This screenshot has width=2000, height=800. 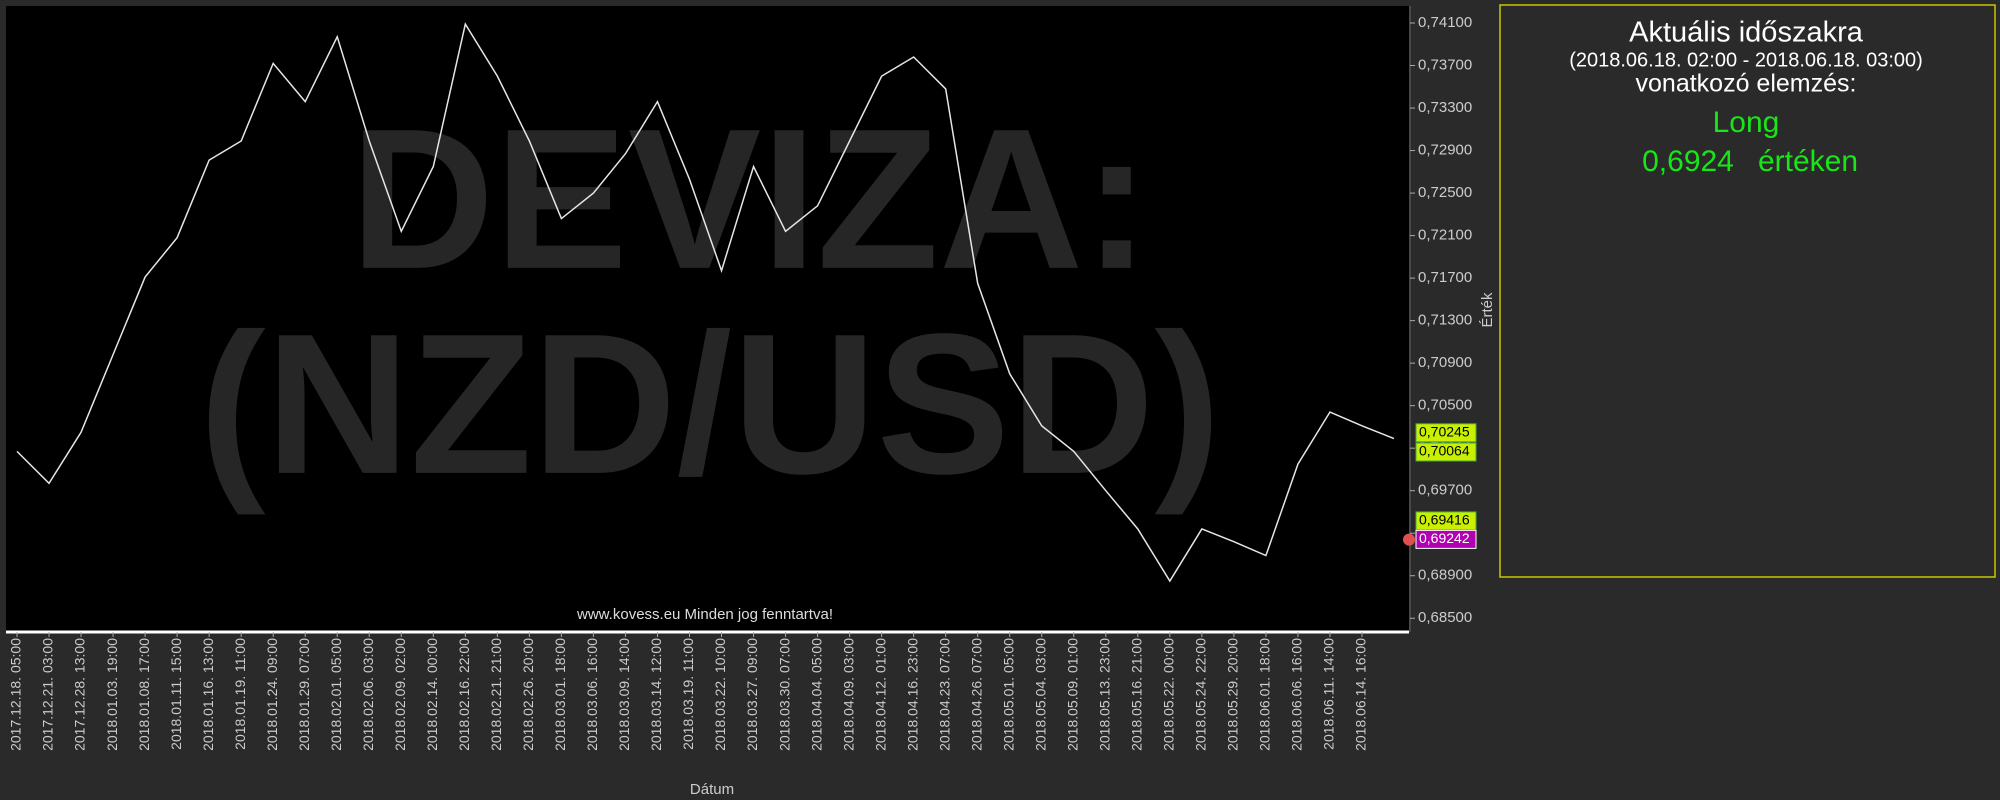 What do you see at coordinates (400, 694) in the screenshot?
I see `x-tick-label: 2018.02.09. 02:00` at bounding box center [400, 694].